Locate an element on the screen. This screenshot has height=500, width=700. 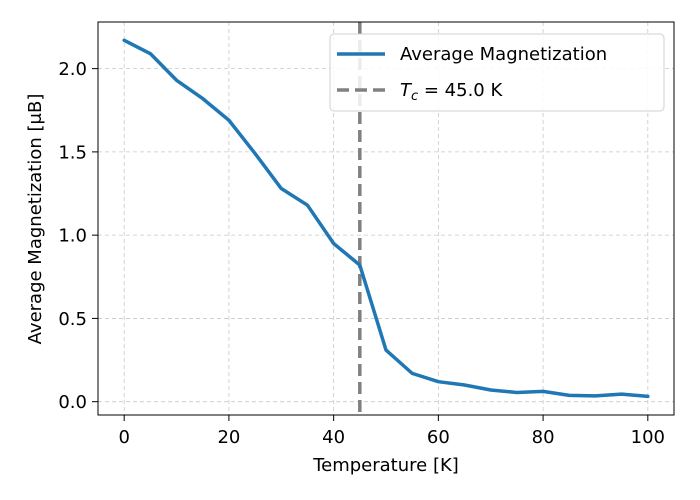
legend-box is located at coordinates (497, 72).